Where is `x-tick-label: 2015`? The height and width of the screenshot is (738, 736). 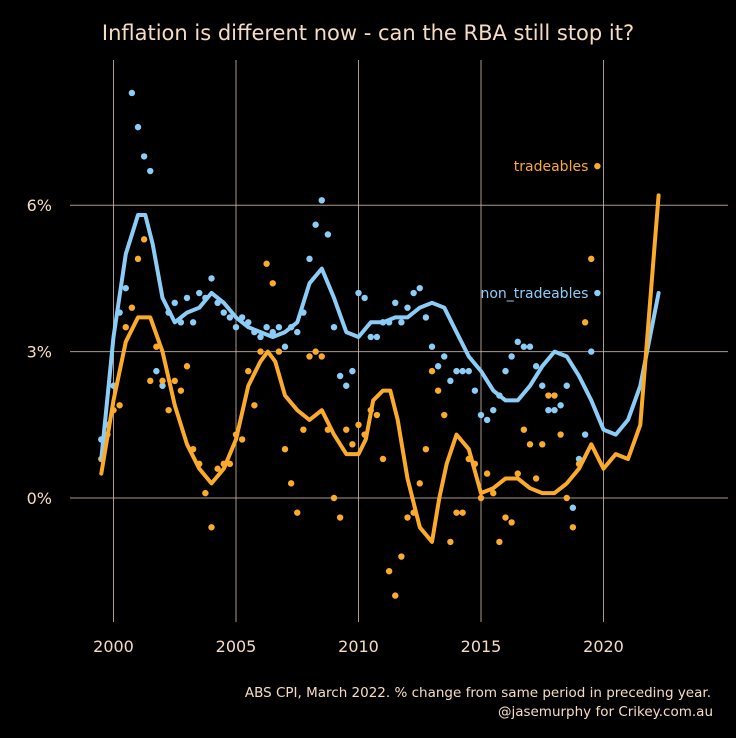
x-tick-label: 2015 is located at coordinates (481, 646).